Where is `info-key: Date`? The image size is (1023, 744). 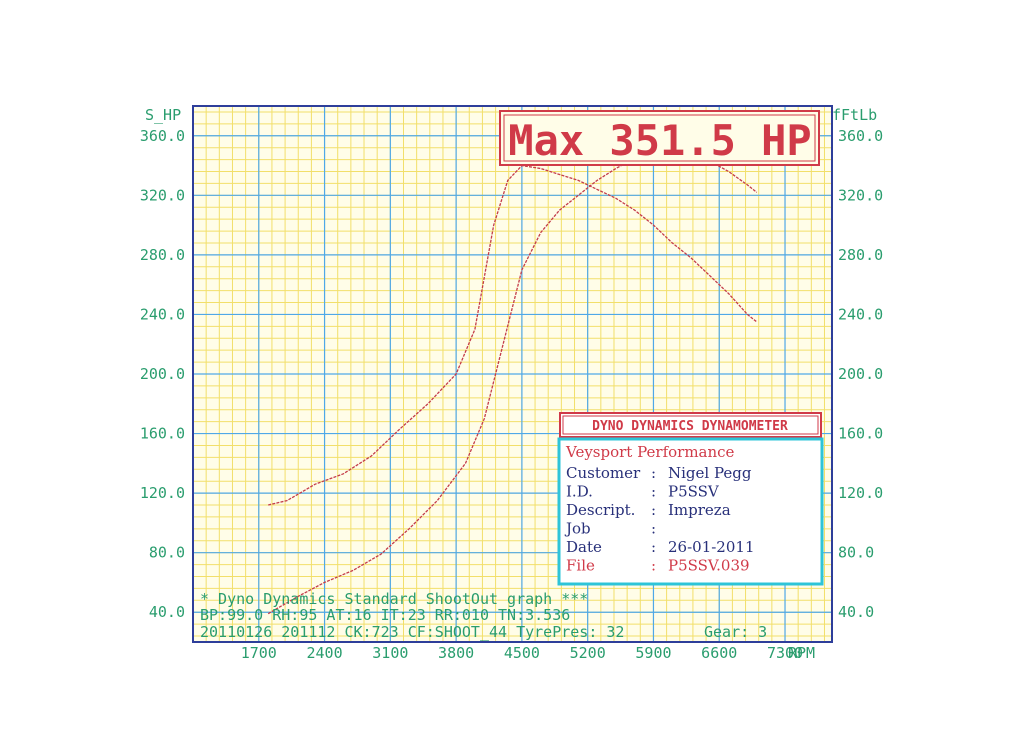 info-key: Date is located at coordinates (584, 547).